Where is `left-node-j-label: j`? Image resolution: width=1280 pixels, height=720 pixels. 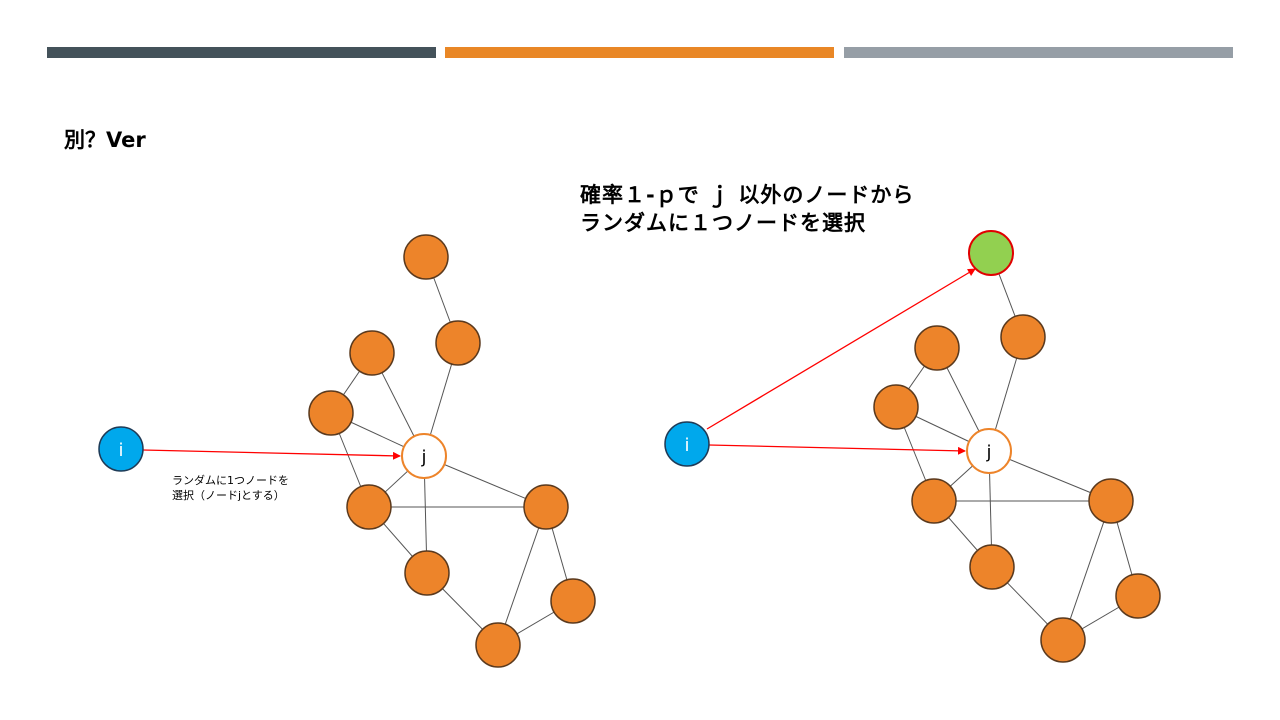
left-node-j-label: j is located at coordinates (423, 457).